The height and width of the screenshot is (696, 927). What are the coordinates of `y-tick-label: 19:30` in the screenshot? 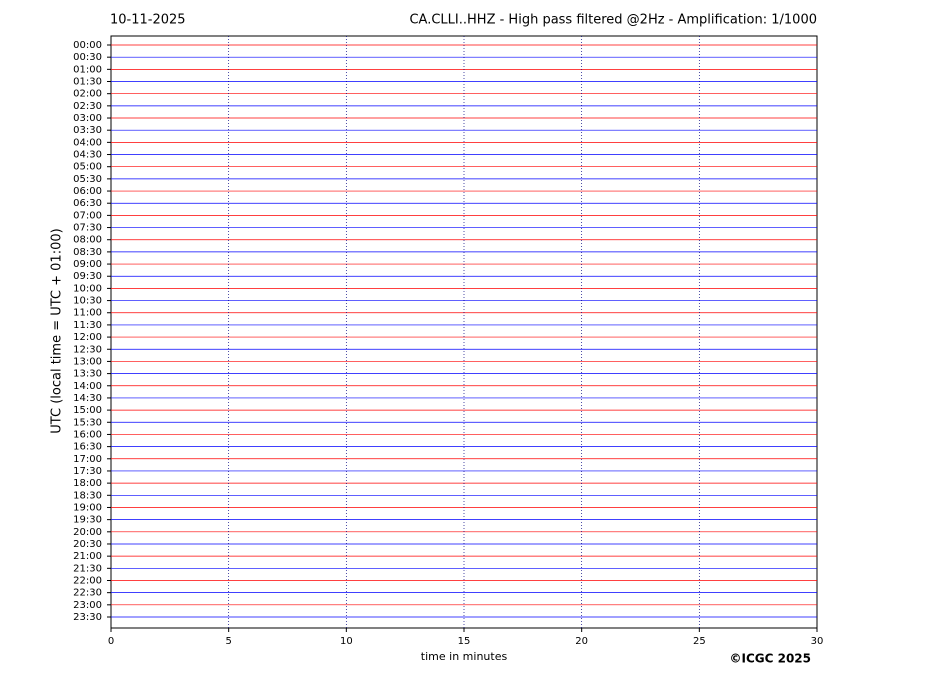 It's located at (87, 520).